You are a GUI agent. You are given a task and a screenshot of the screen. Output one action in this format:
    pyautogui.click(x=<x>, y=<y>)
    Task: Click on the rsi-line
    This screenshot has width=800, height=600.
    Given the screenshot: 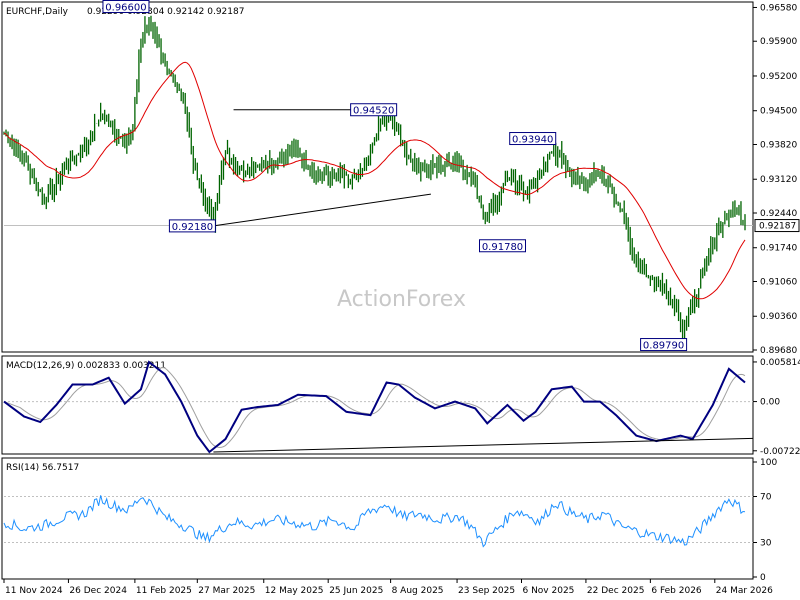 What is the action you would take?
    pyautogui.click(x=374, y=521)
    